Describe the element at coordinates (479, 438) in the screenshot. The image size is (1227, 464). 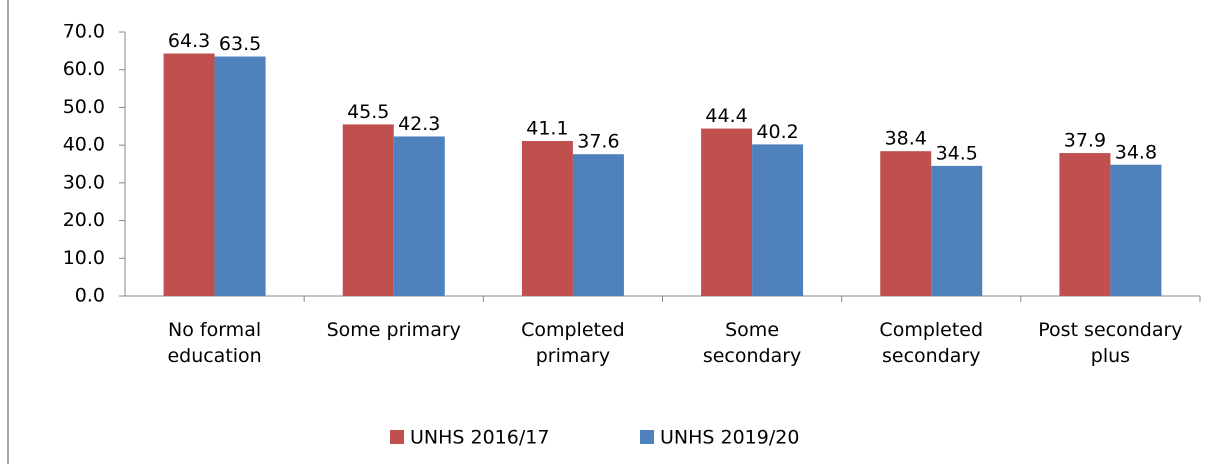
I see `legend-label: UNHS 2016/17` at that location.